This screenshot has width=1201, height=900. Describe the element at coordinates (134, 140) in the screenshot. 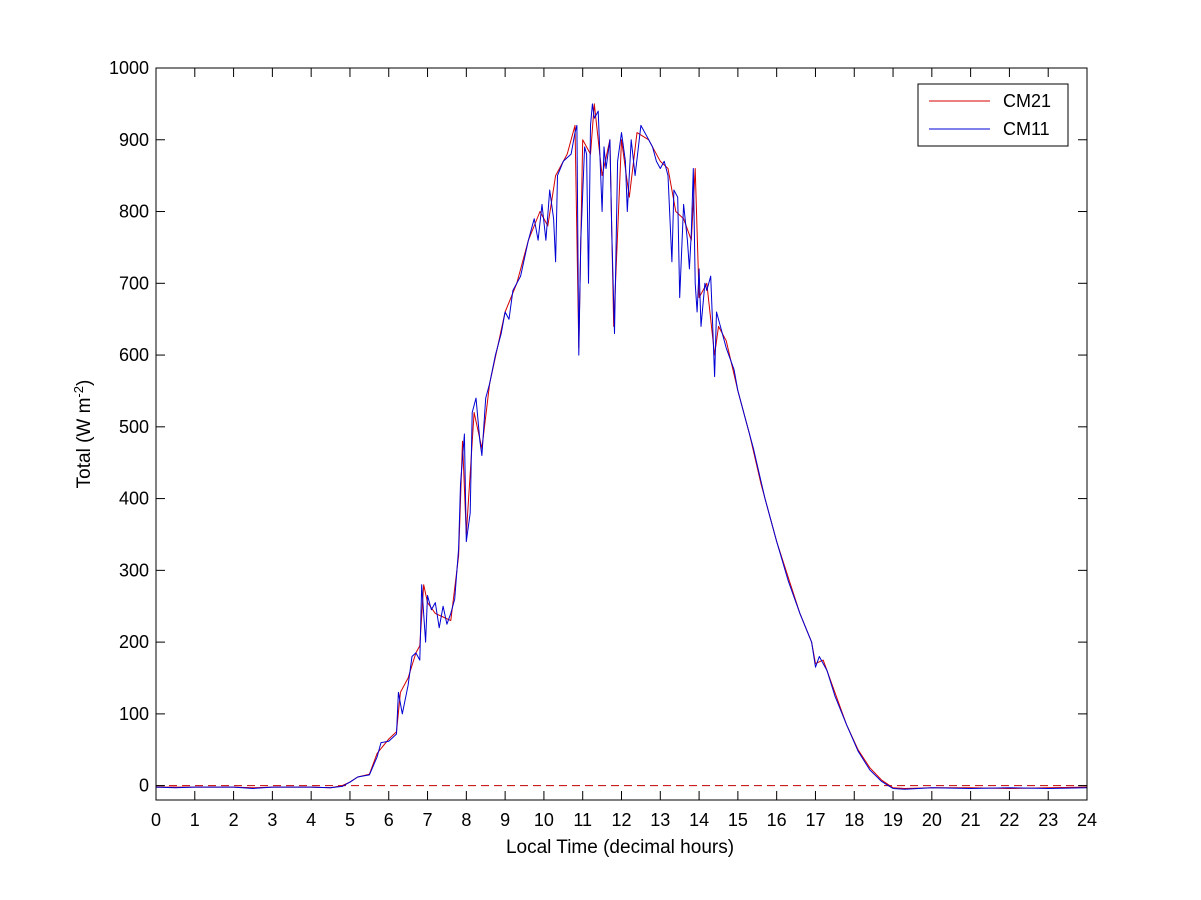

I see `y-tick-label: 900` at that location.